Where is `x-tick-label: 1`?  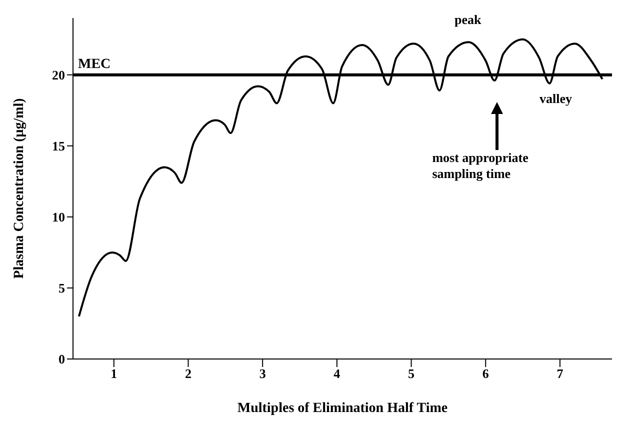 x-tick-label: 1 is located at coordinates (114, 374).